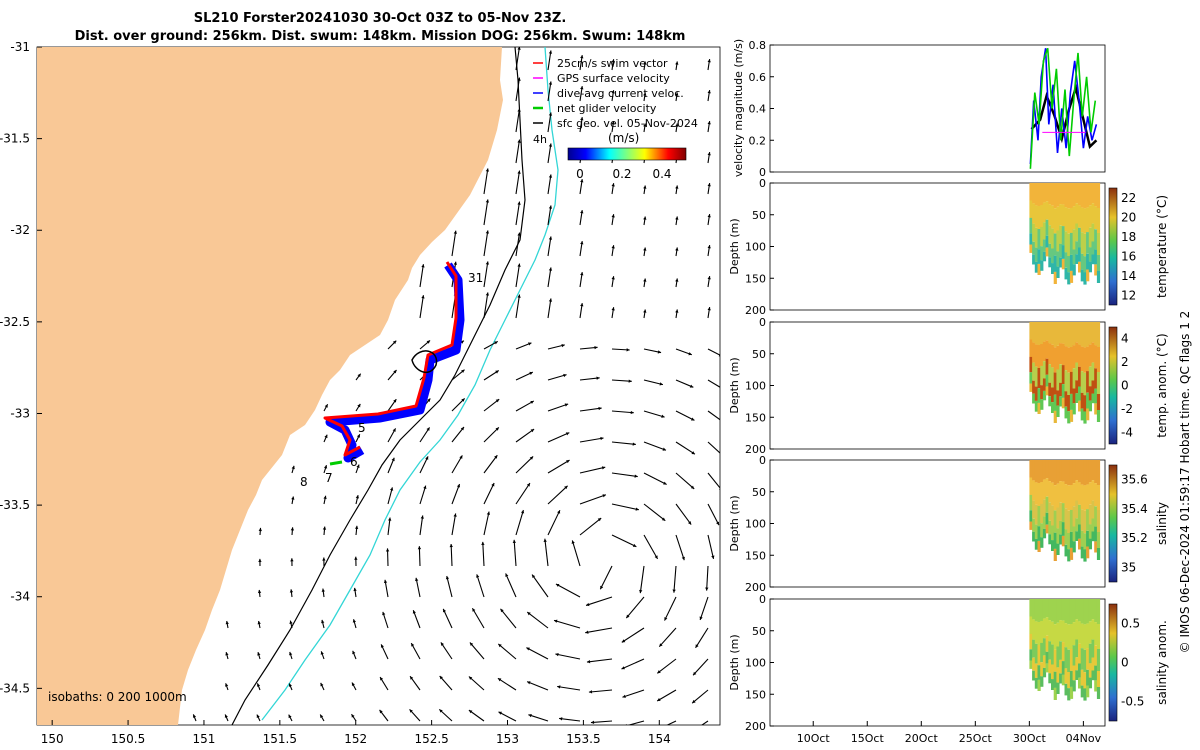  Describe the element at coordinates (52, 739) in the screenshot. I see `map-xtick-label: 150` at that location.